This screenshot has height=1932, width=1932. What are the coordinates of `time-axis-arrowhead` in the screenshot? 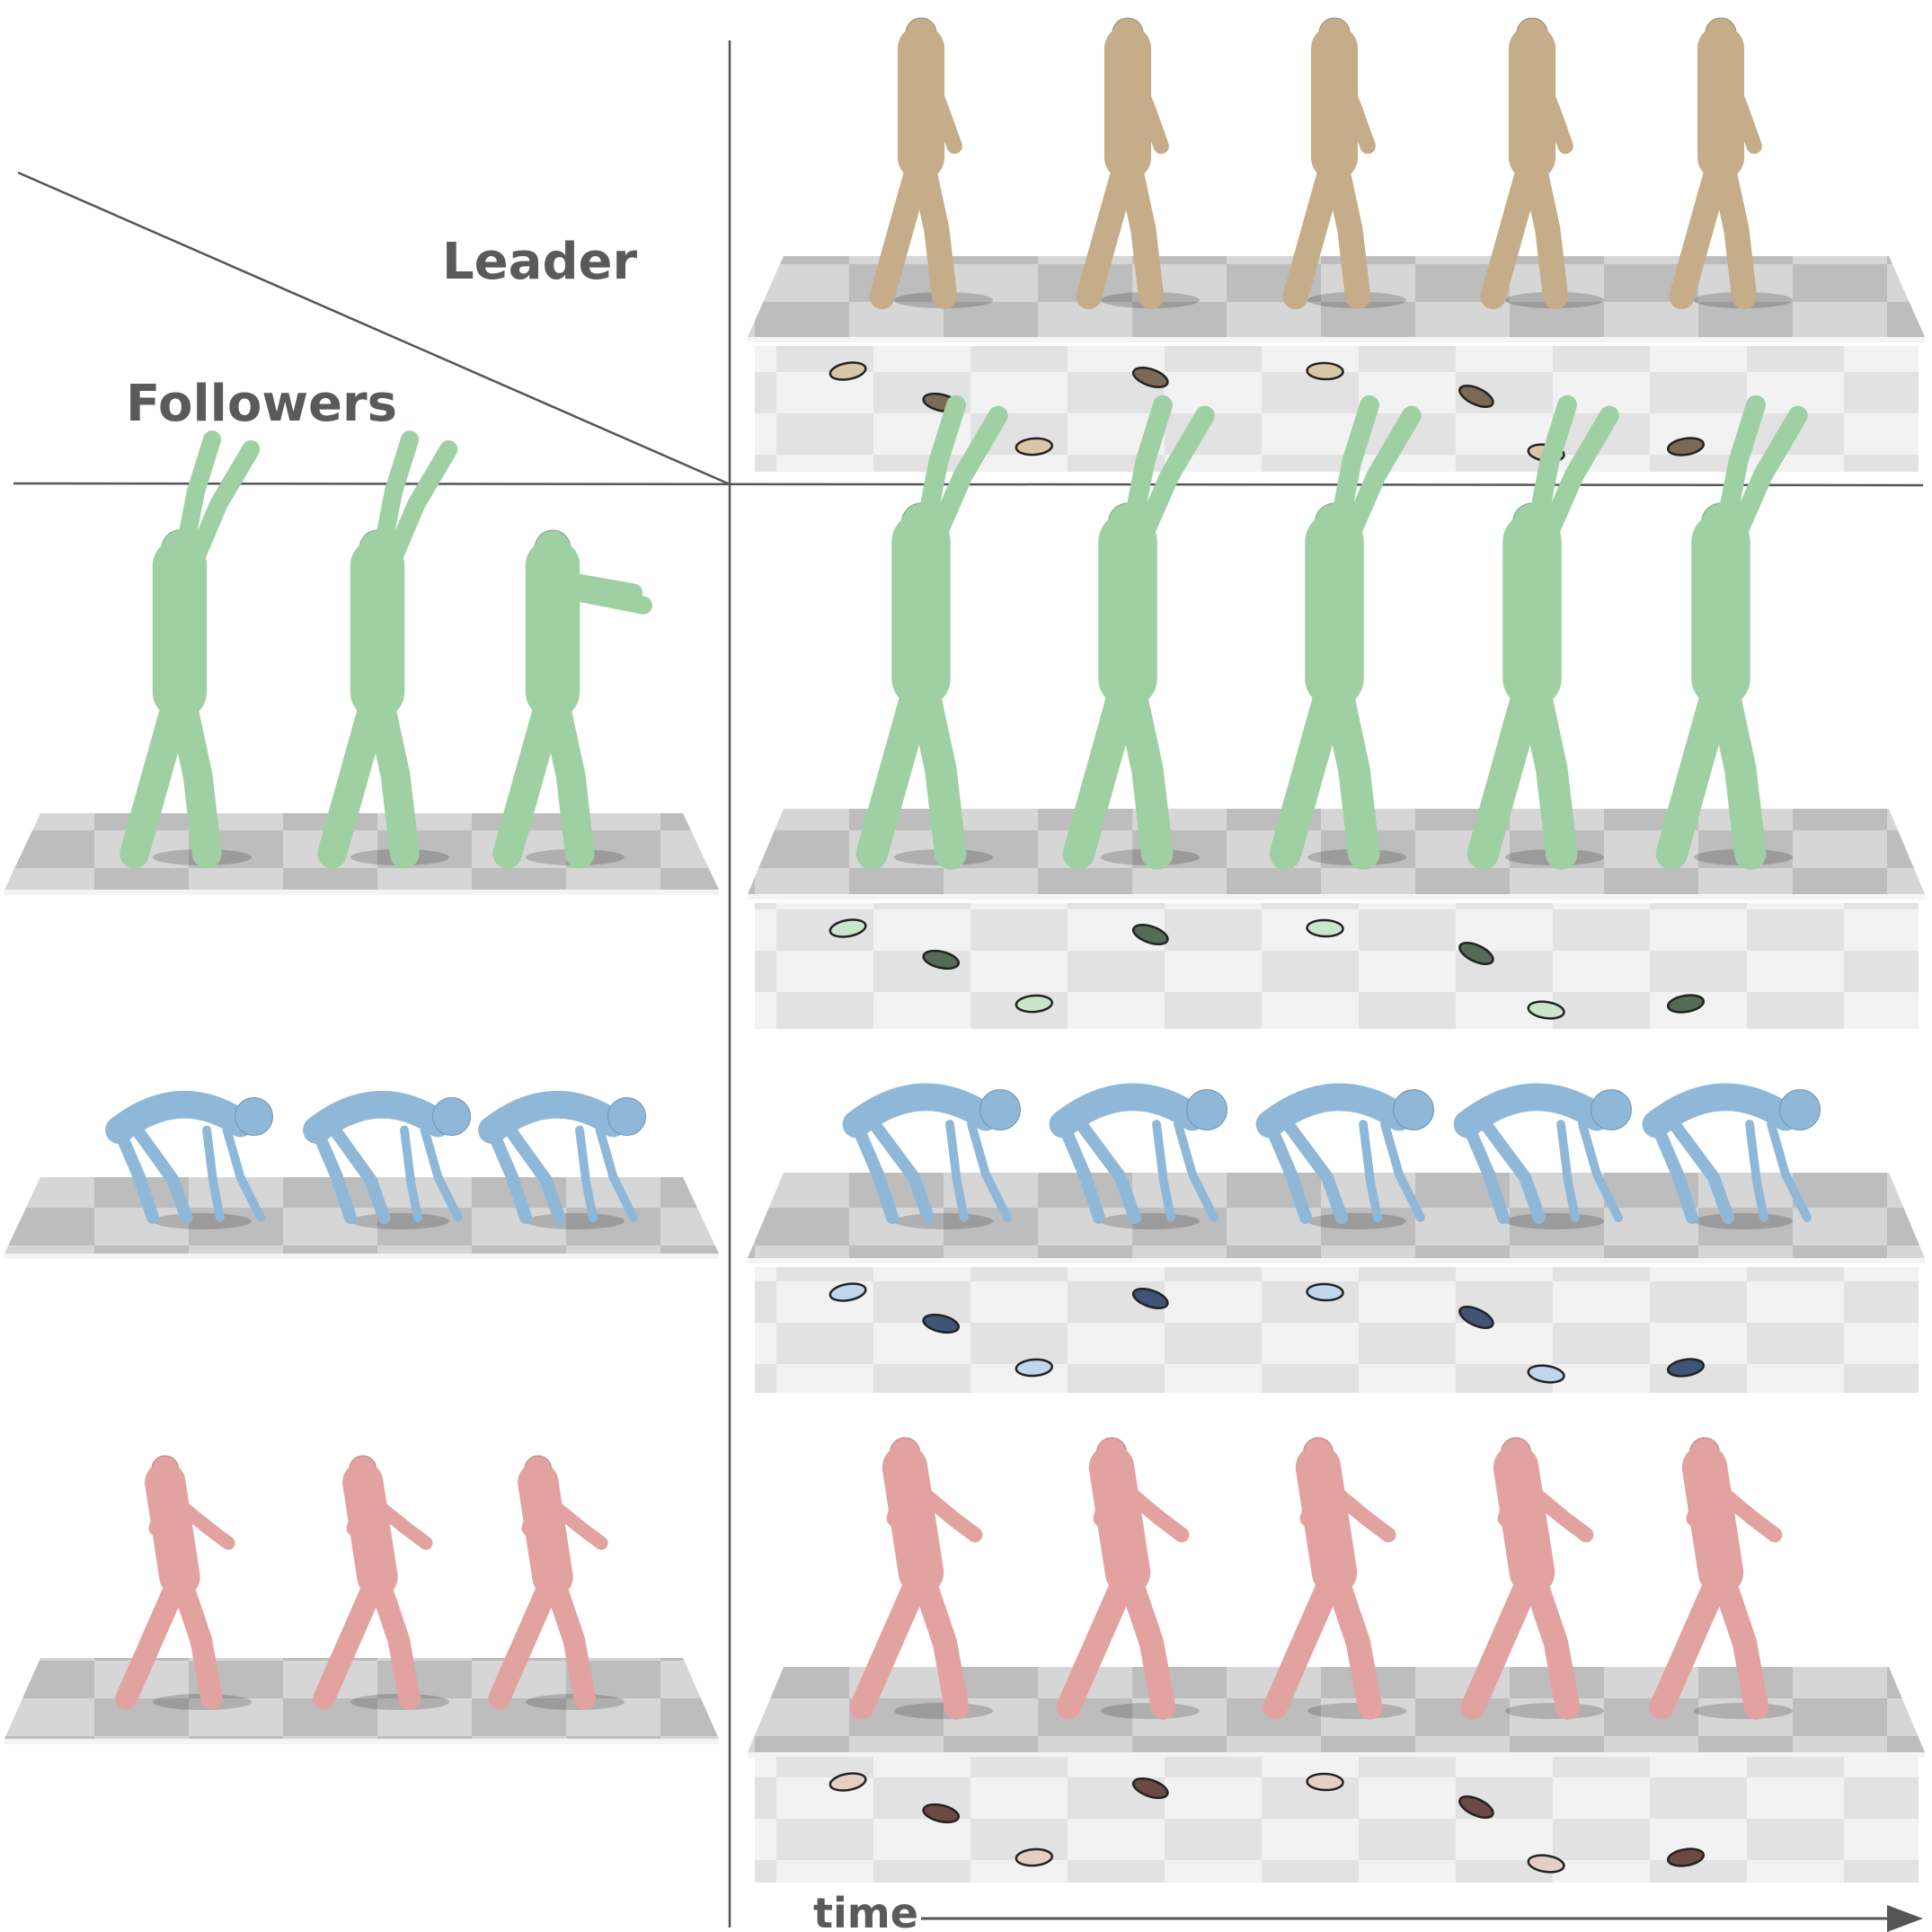 It's located at (1905, 1918).